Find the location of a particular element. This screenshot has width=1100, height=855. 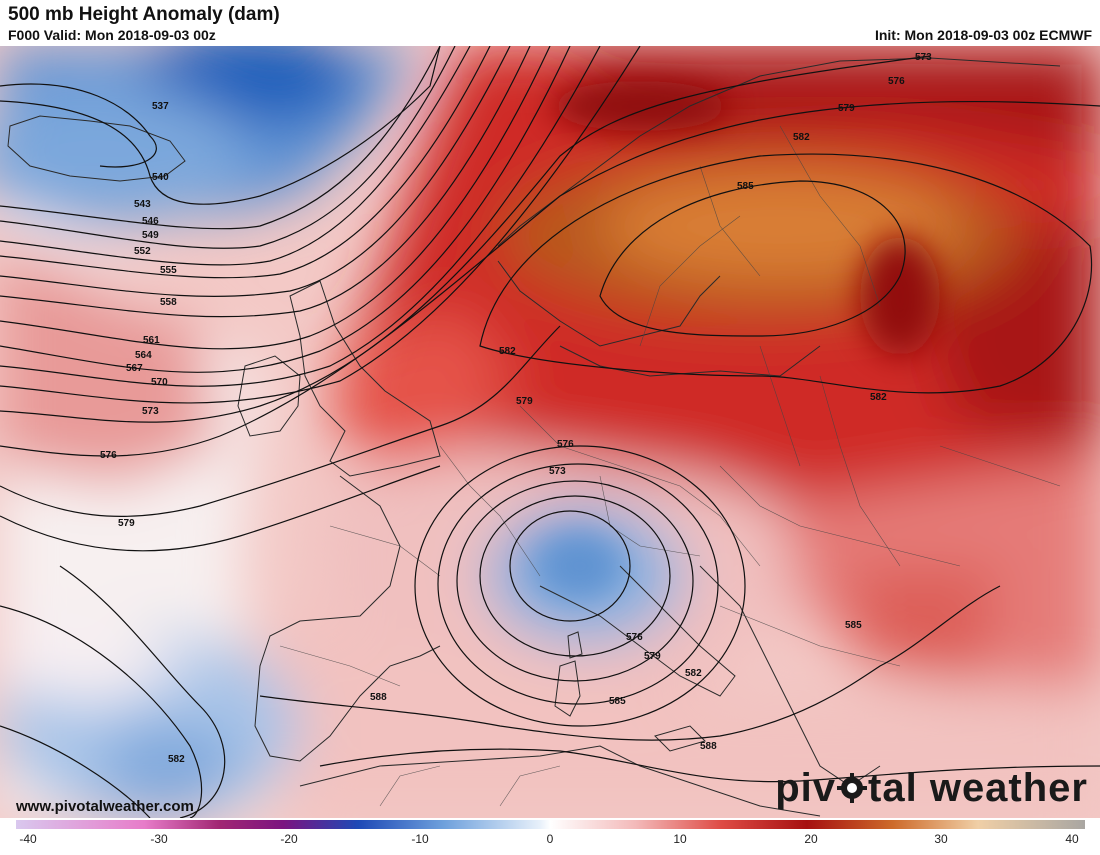

colorbar-ticks: -40 -30 -20 -10 0 10 20 30 40 is located at coordinates (549, 839).